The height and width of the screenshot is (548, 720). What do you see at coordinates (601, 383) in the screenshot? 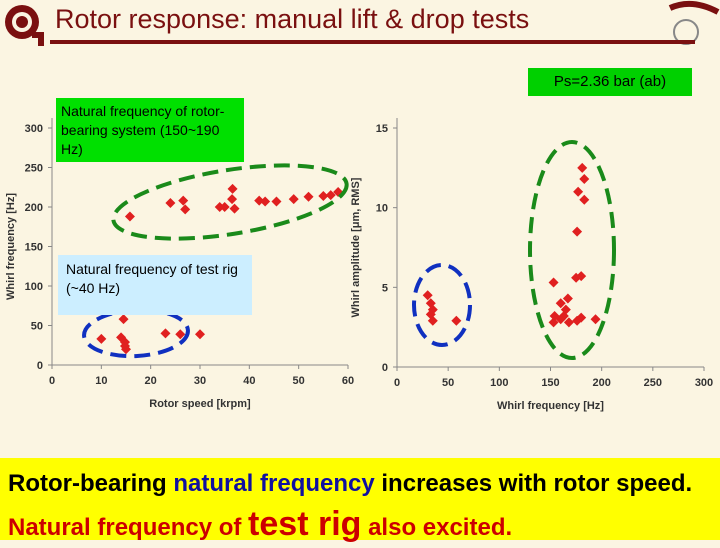
I see `x-tick-label: 200` at bounding box center [601, 383].